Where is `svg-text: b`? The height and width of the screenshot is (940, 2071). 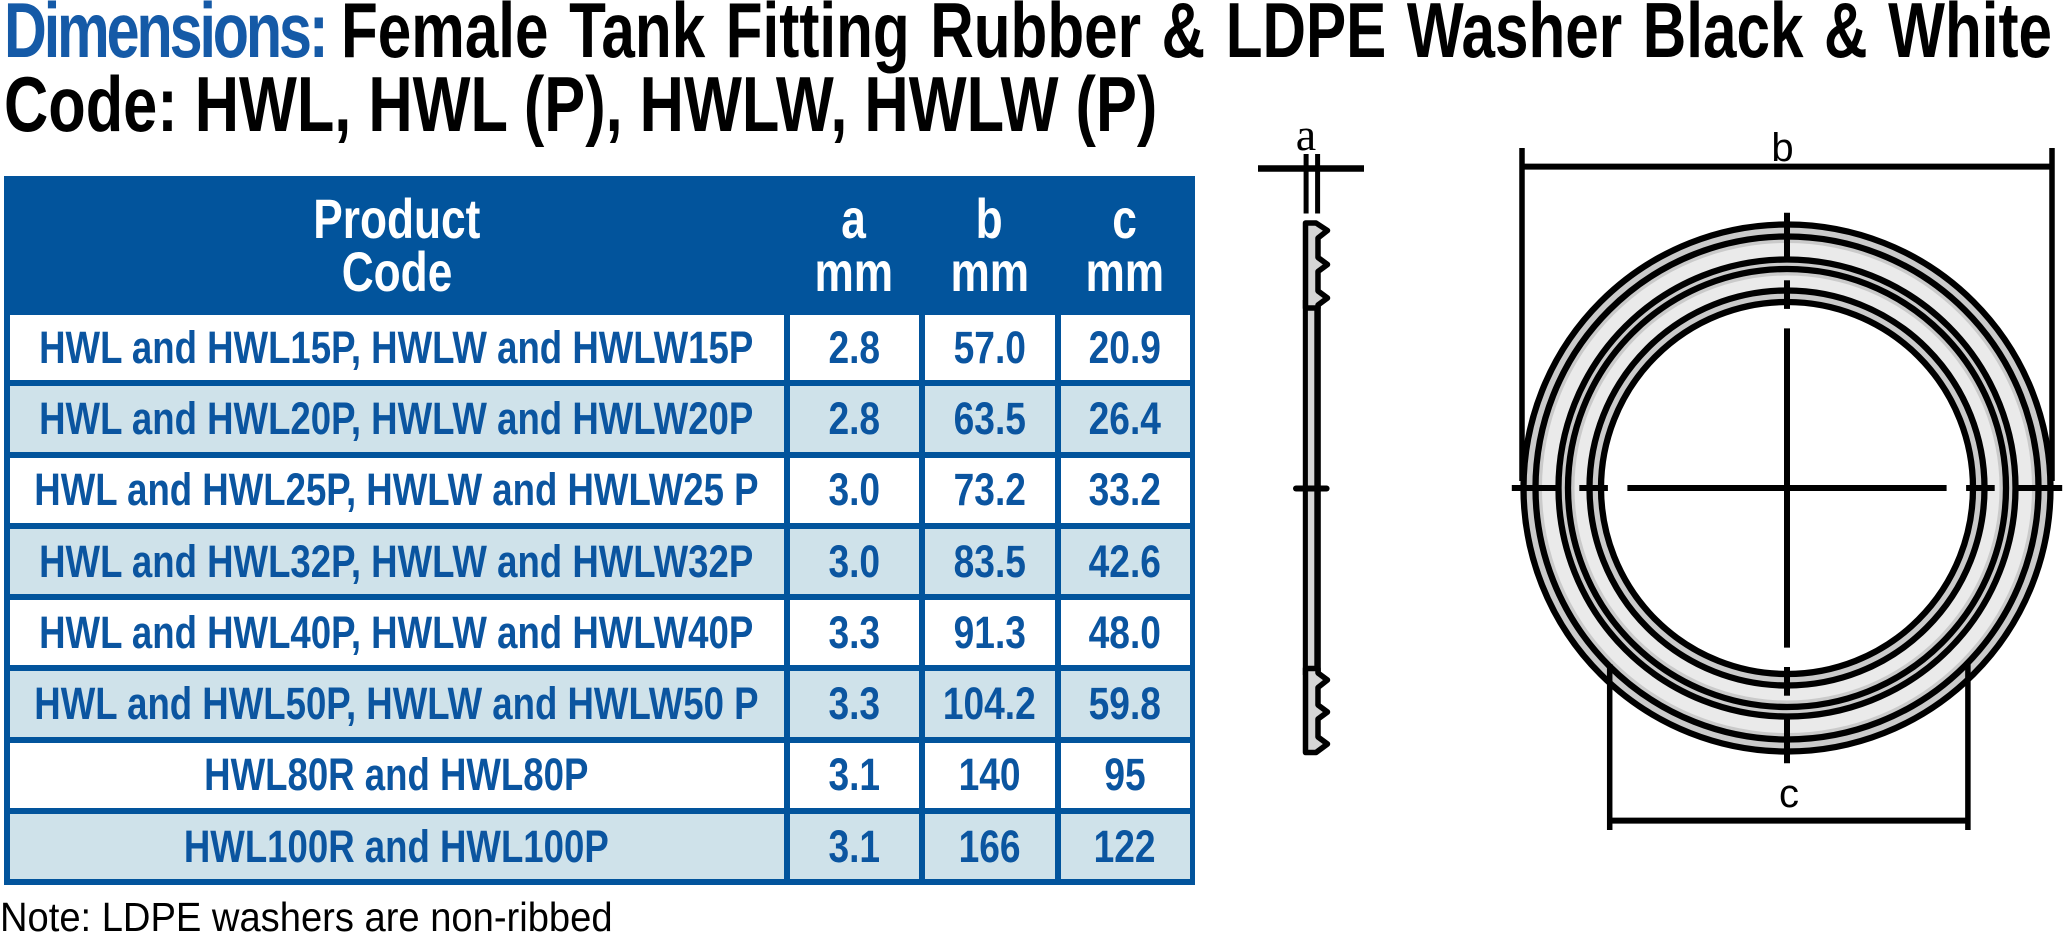
svg-text: b is located at coordinates (1782, 148).